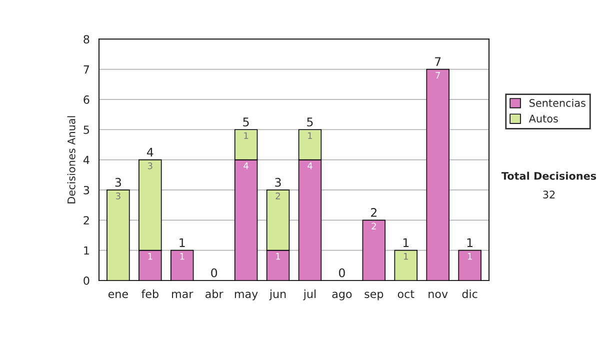 This screenshot has height=340, width=600. Describe the element at coordinates (558, 102) in the screenshot. I see `legend-label: Sentencias` at that location.